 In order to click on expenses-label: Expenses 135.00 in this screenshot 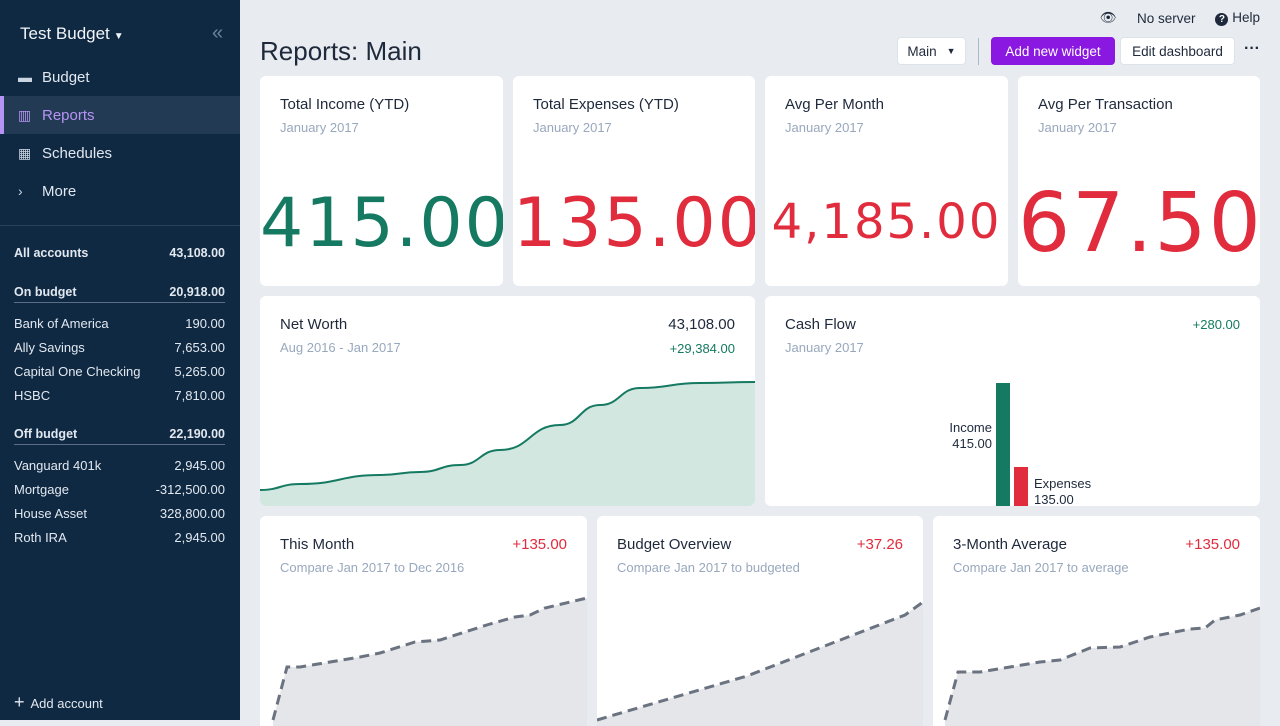, I will do `click(1062, 491)`.